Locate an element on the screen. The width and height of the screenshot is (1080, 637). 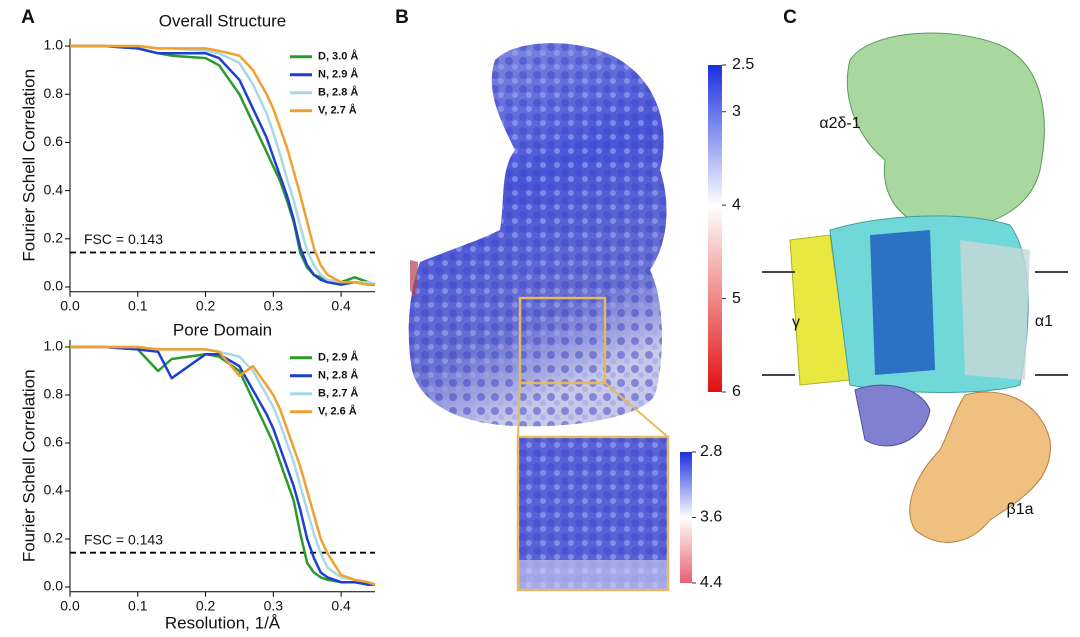
legend-label: D, 3.0 Å is located at coordinates (338, 56).